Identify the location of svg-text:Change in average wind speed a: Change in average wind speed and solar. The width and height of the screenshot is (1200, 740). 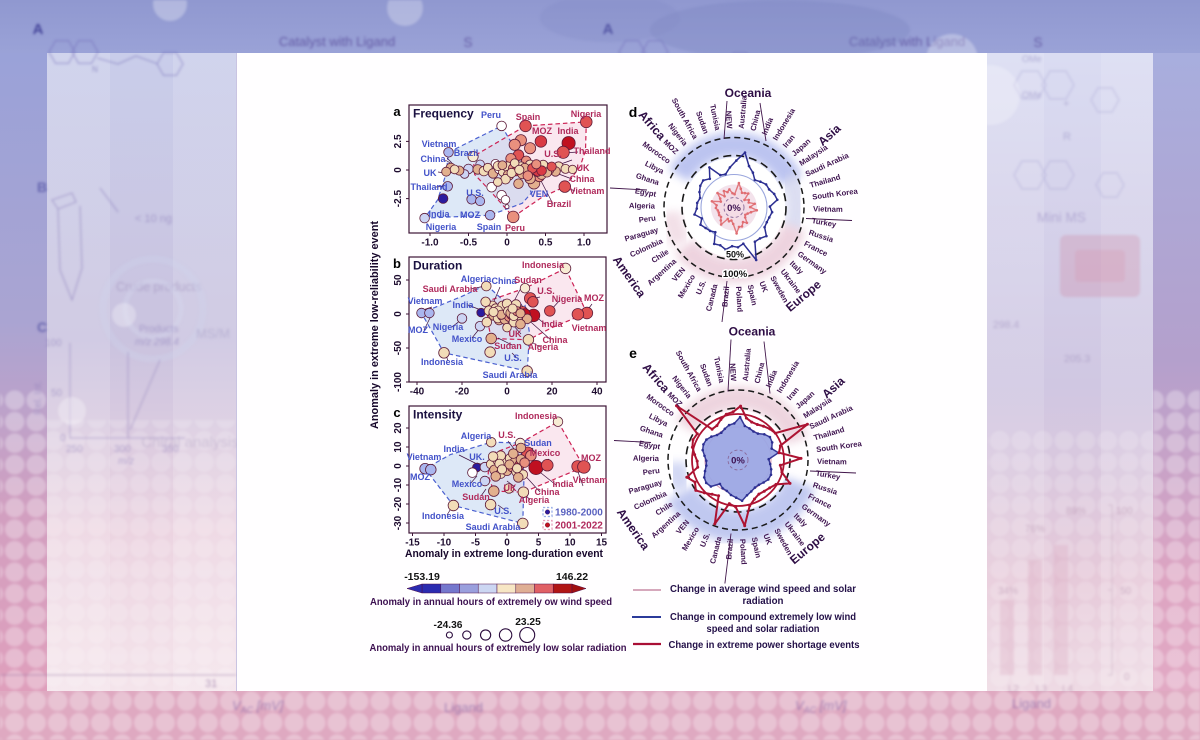
(763, 589).